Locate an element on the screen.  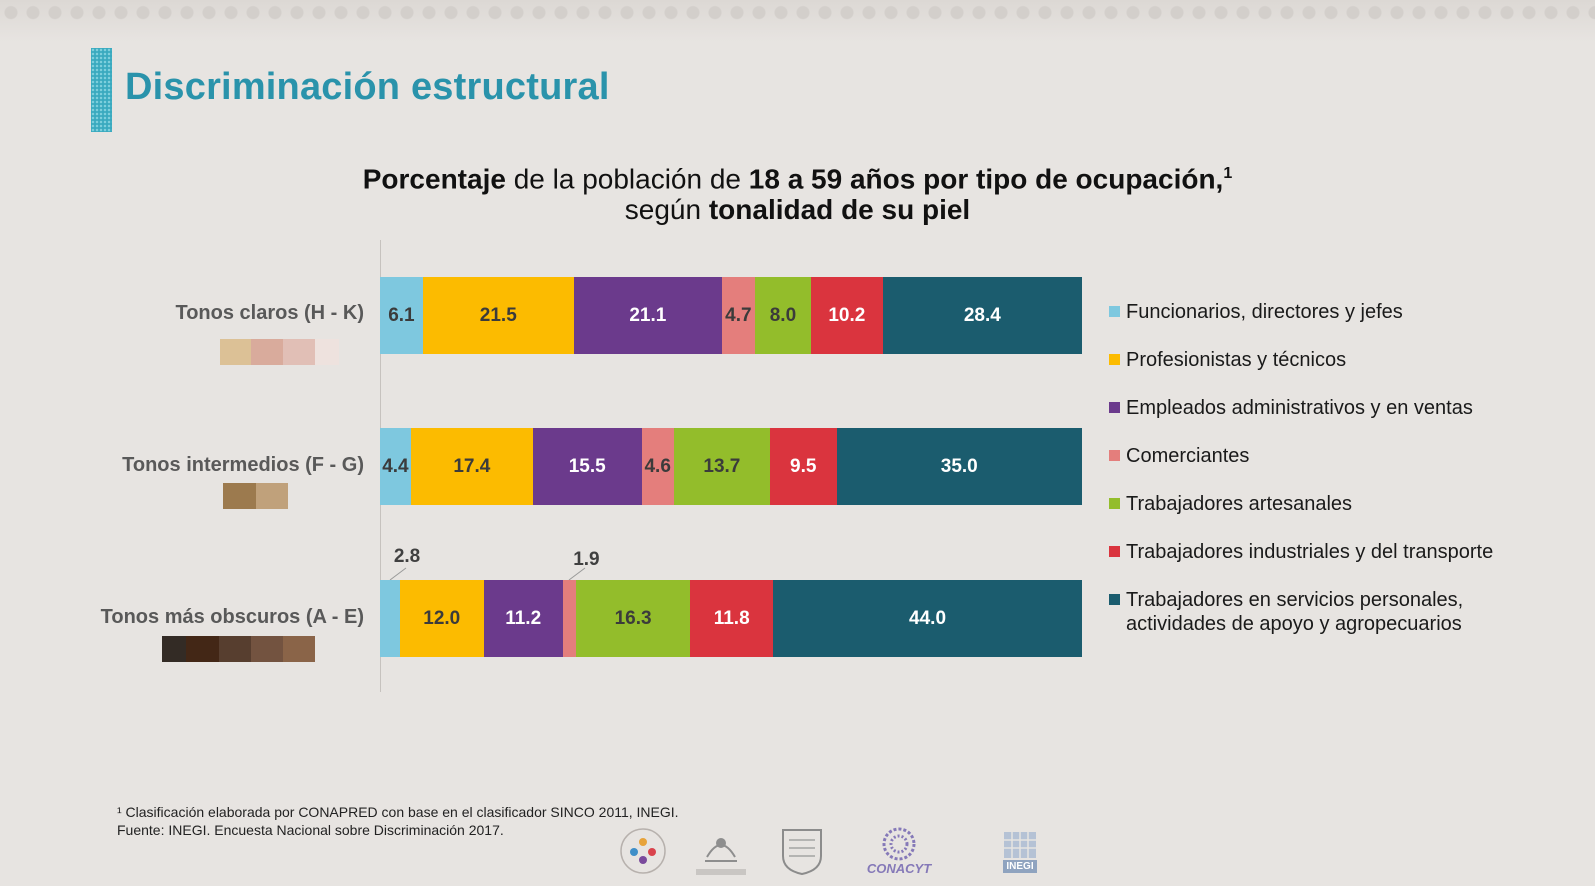
data-label-callout: 1.9 is located at coordinates (586, 559).